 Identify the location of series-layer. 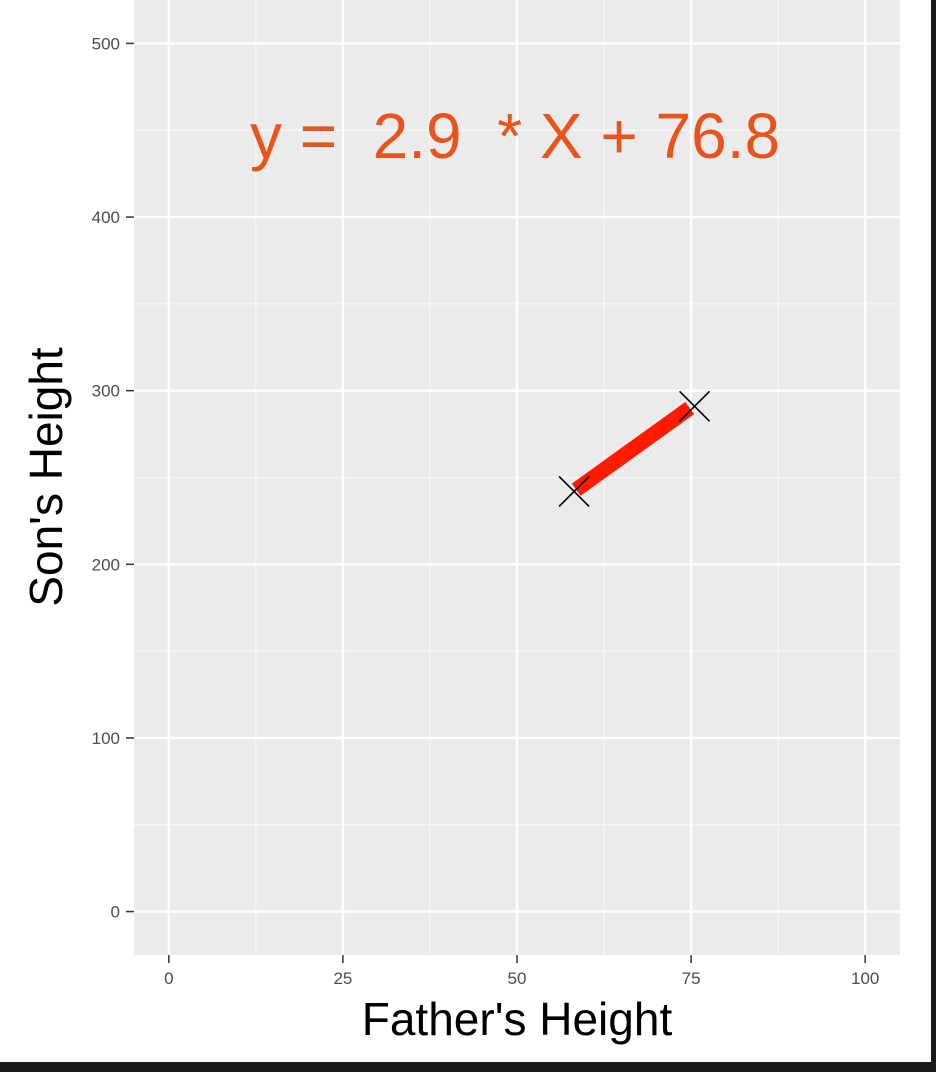
(634, 448).